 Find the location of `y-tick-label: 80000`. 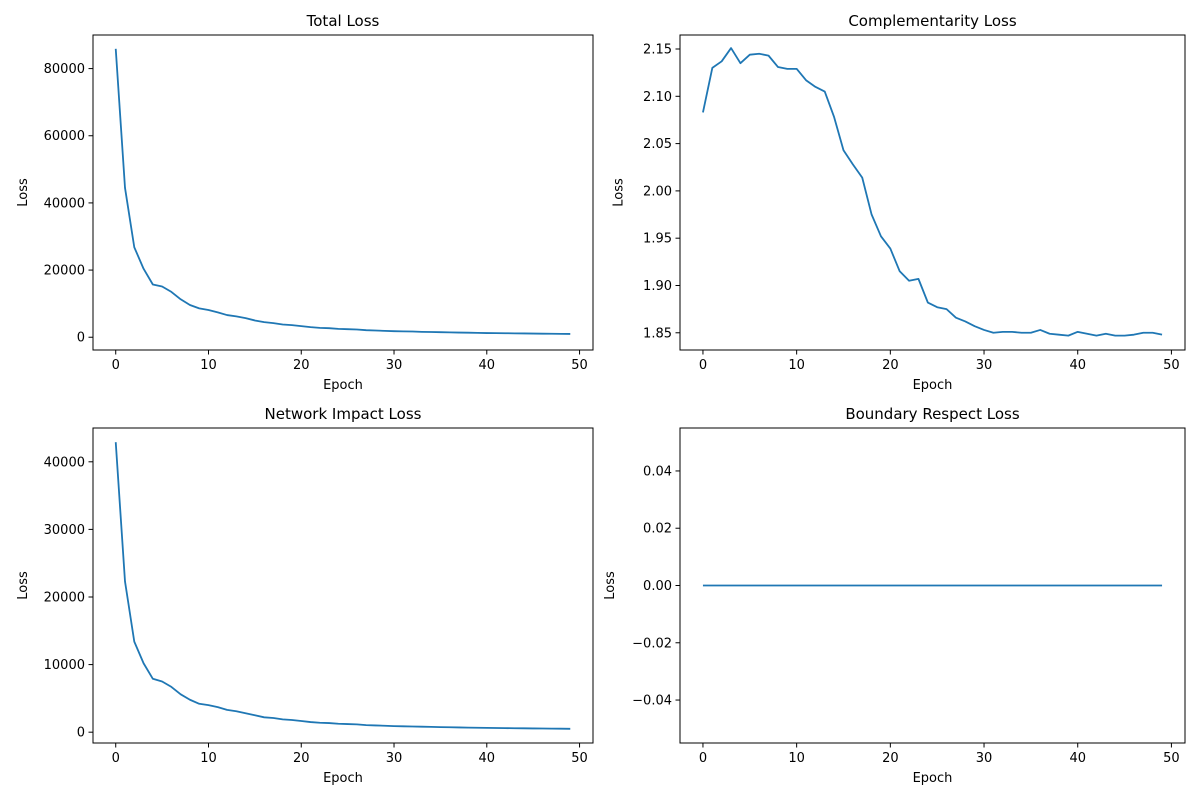

y-tick-label: 80000 is located at coordinates (64, 69).